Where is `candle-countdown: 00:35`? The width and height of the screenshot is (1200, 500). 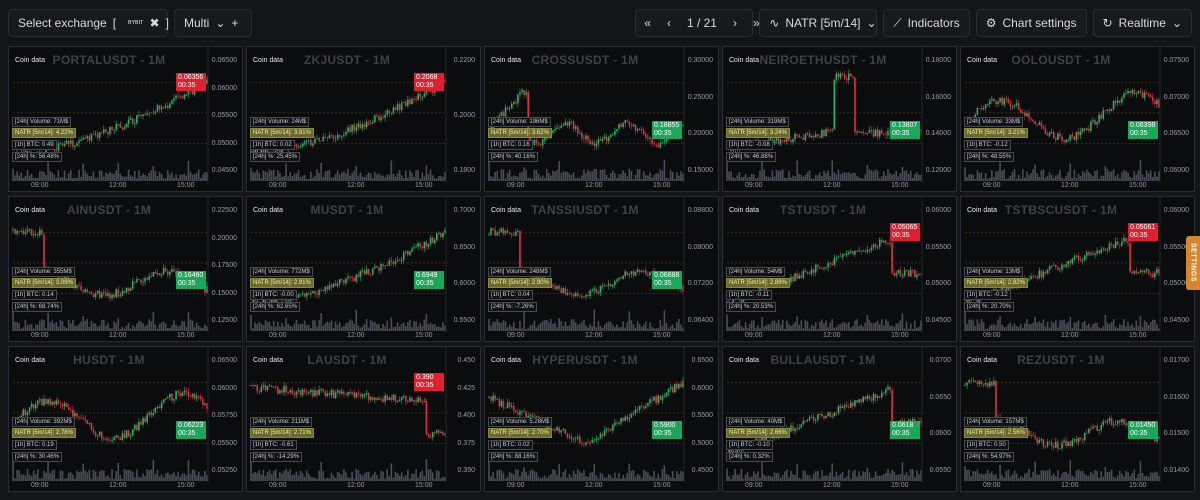 candle-countdown: 00:35 is located at coordinates (901, 433).